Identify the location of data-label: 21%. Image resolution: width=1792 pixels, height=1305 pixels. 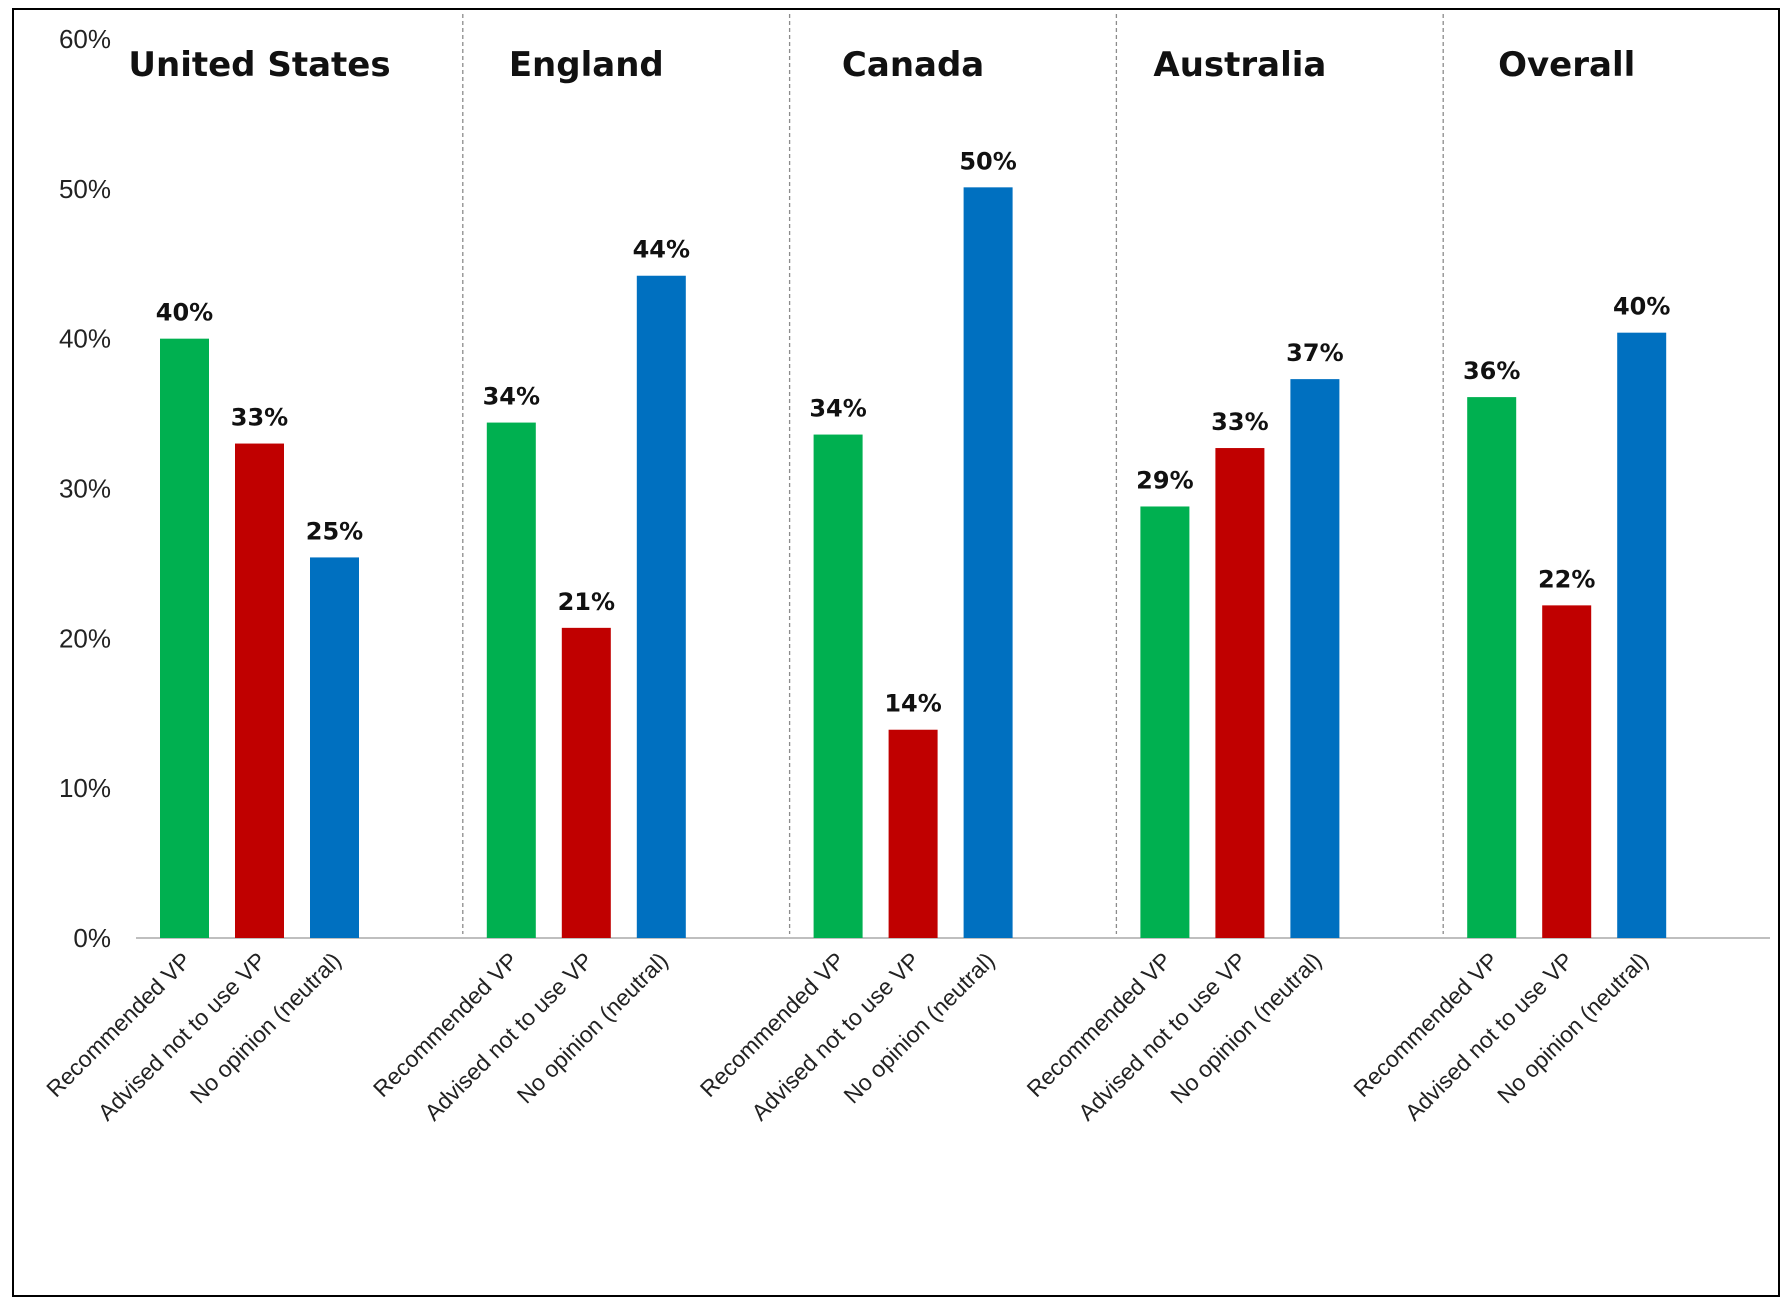
(586, 602).